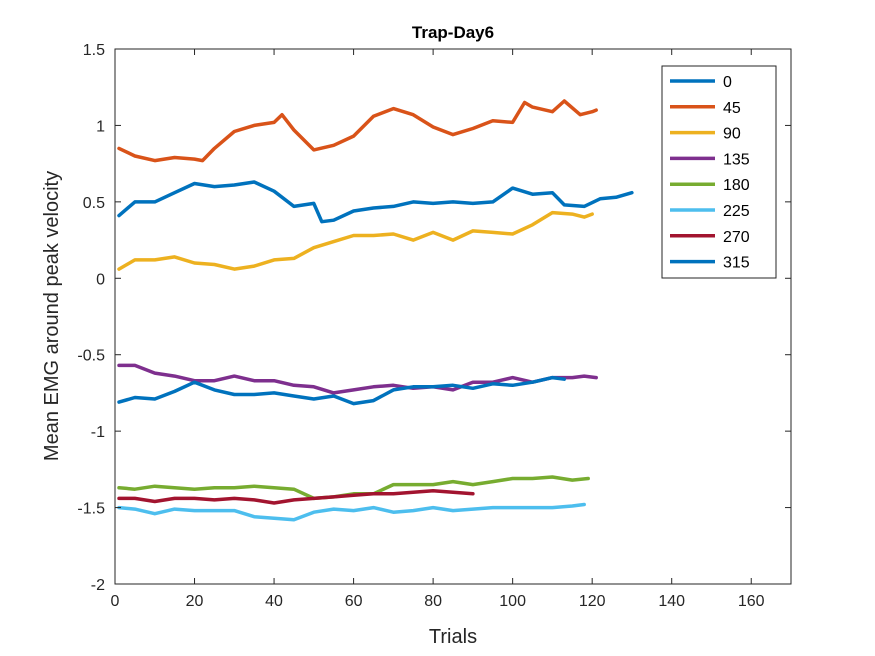 The height and width of the screenshot is (656, 875). Describe the element at coordinates (98, 585) in the screenshot. I see `y-tick-label: -2` at that location.